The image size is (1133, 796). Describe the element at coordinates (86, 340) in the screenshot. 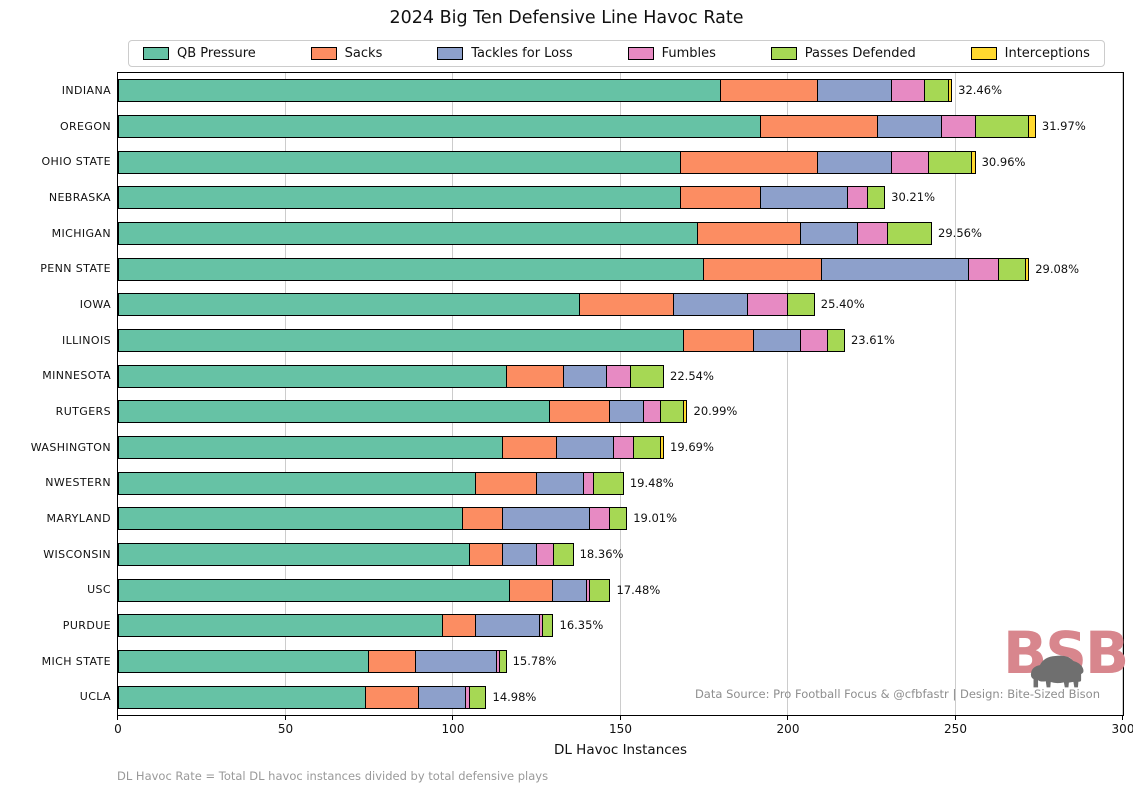

I see `y-axis-label-illinois: ILLINOIS` at that location.